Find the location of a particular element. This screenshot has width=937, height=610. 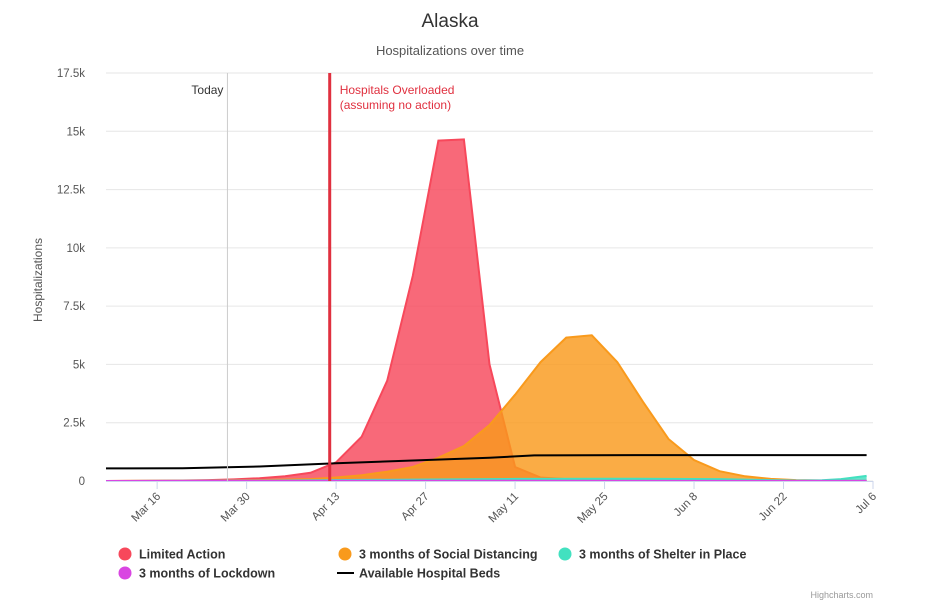

legend-label: 3 months of Lockdown is located at coordinates (207, 574).